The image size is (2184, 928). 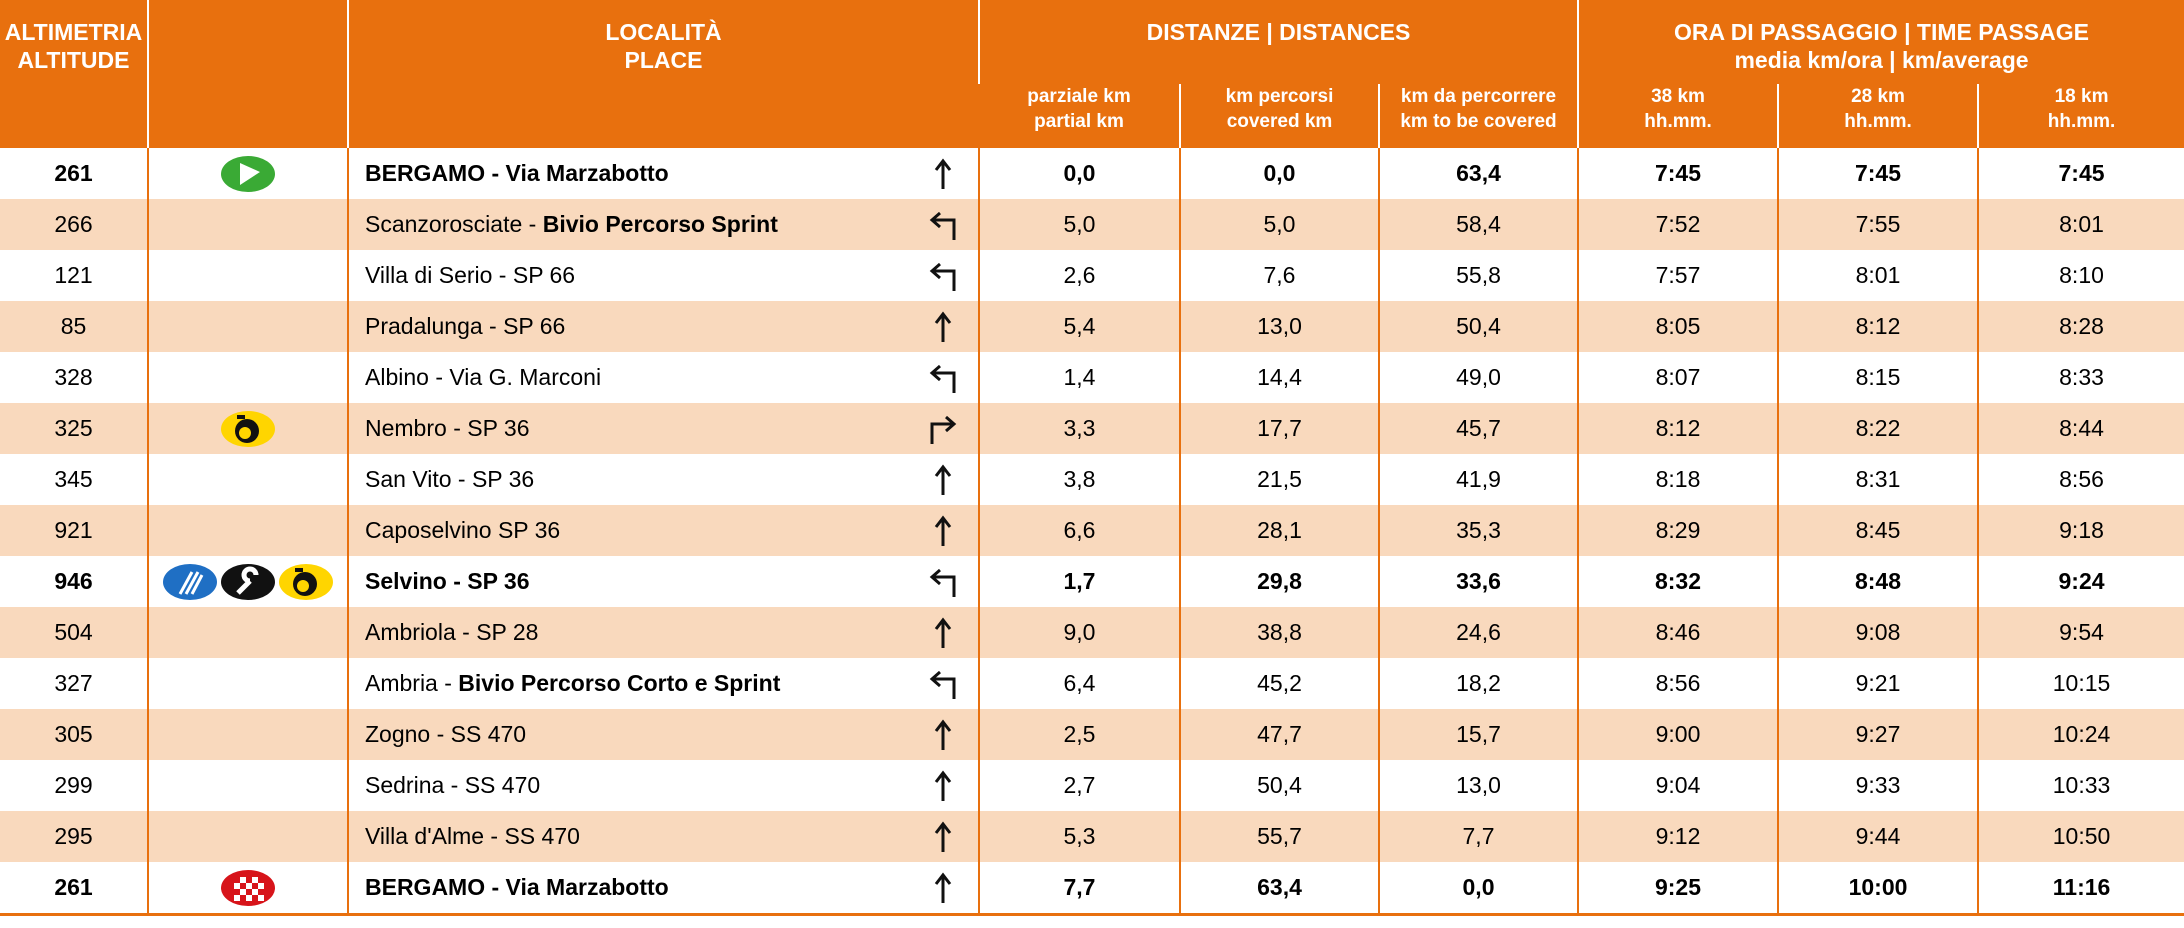 What do you see at coordinates (1878, 96) in the screenshot?
I see `header-line: 28 km` at bounding box center [1878, 96].